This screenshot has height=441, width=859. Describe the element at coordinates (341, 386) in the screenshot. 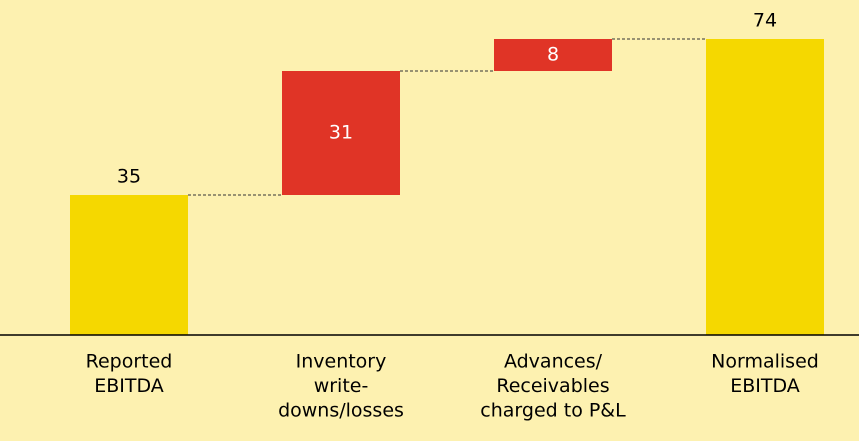

I see `x-tick-label: write-` at that location.